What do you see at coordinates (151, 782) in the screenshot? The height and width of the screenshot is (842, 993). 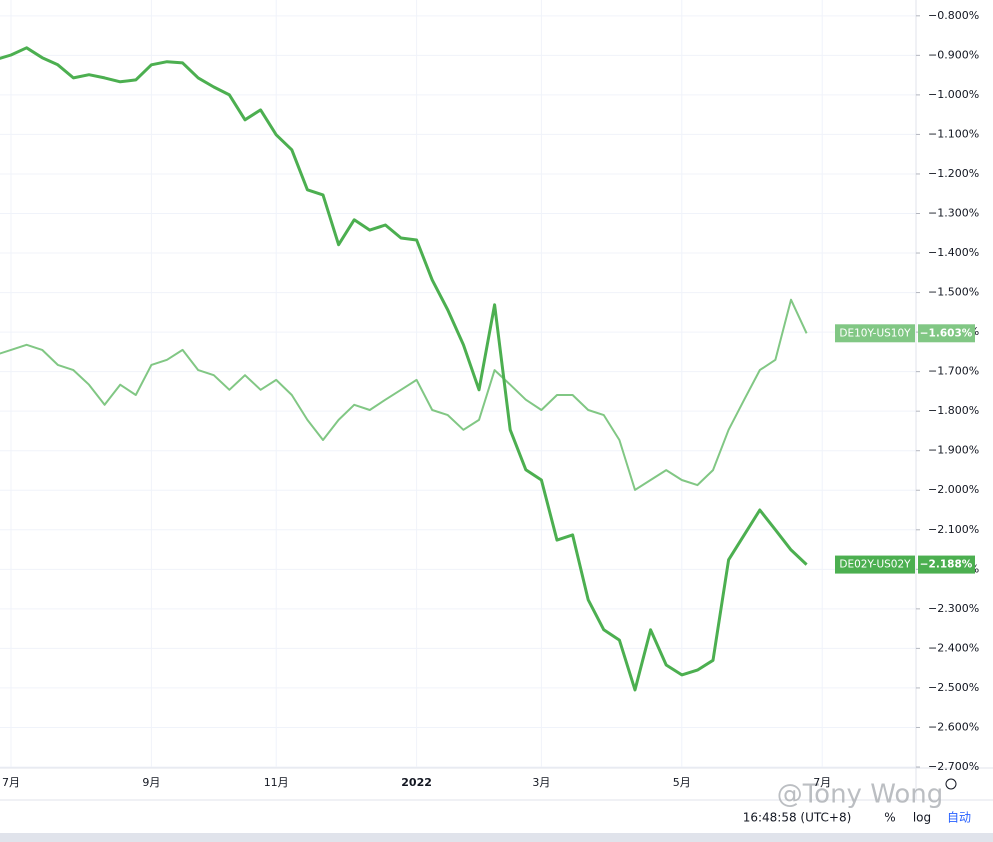 I see `x-tick-label: 9月` at bounding box center [151, 782].